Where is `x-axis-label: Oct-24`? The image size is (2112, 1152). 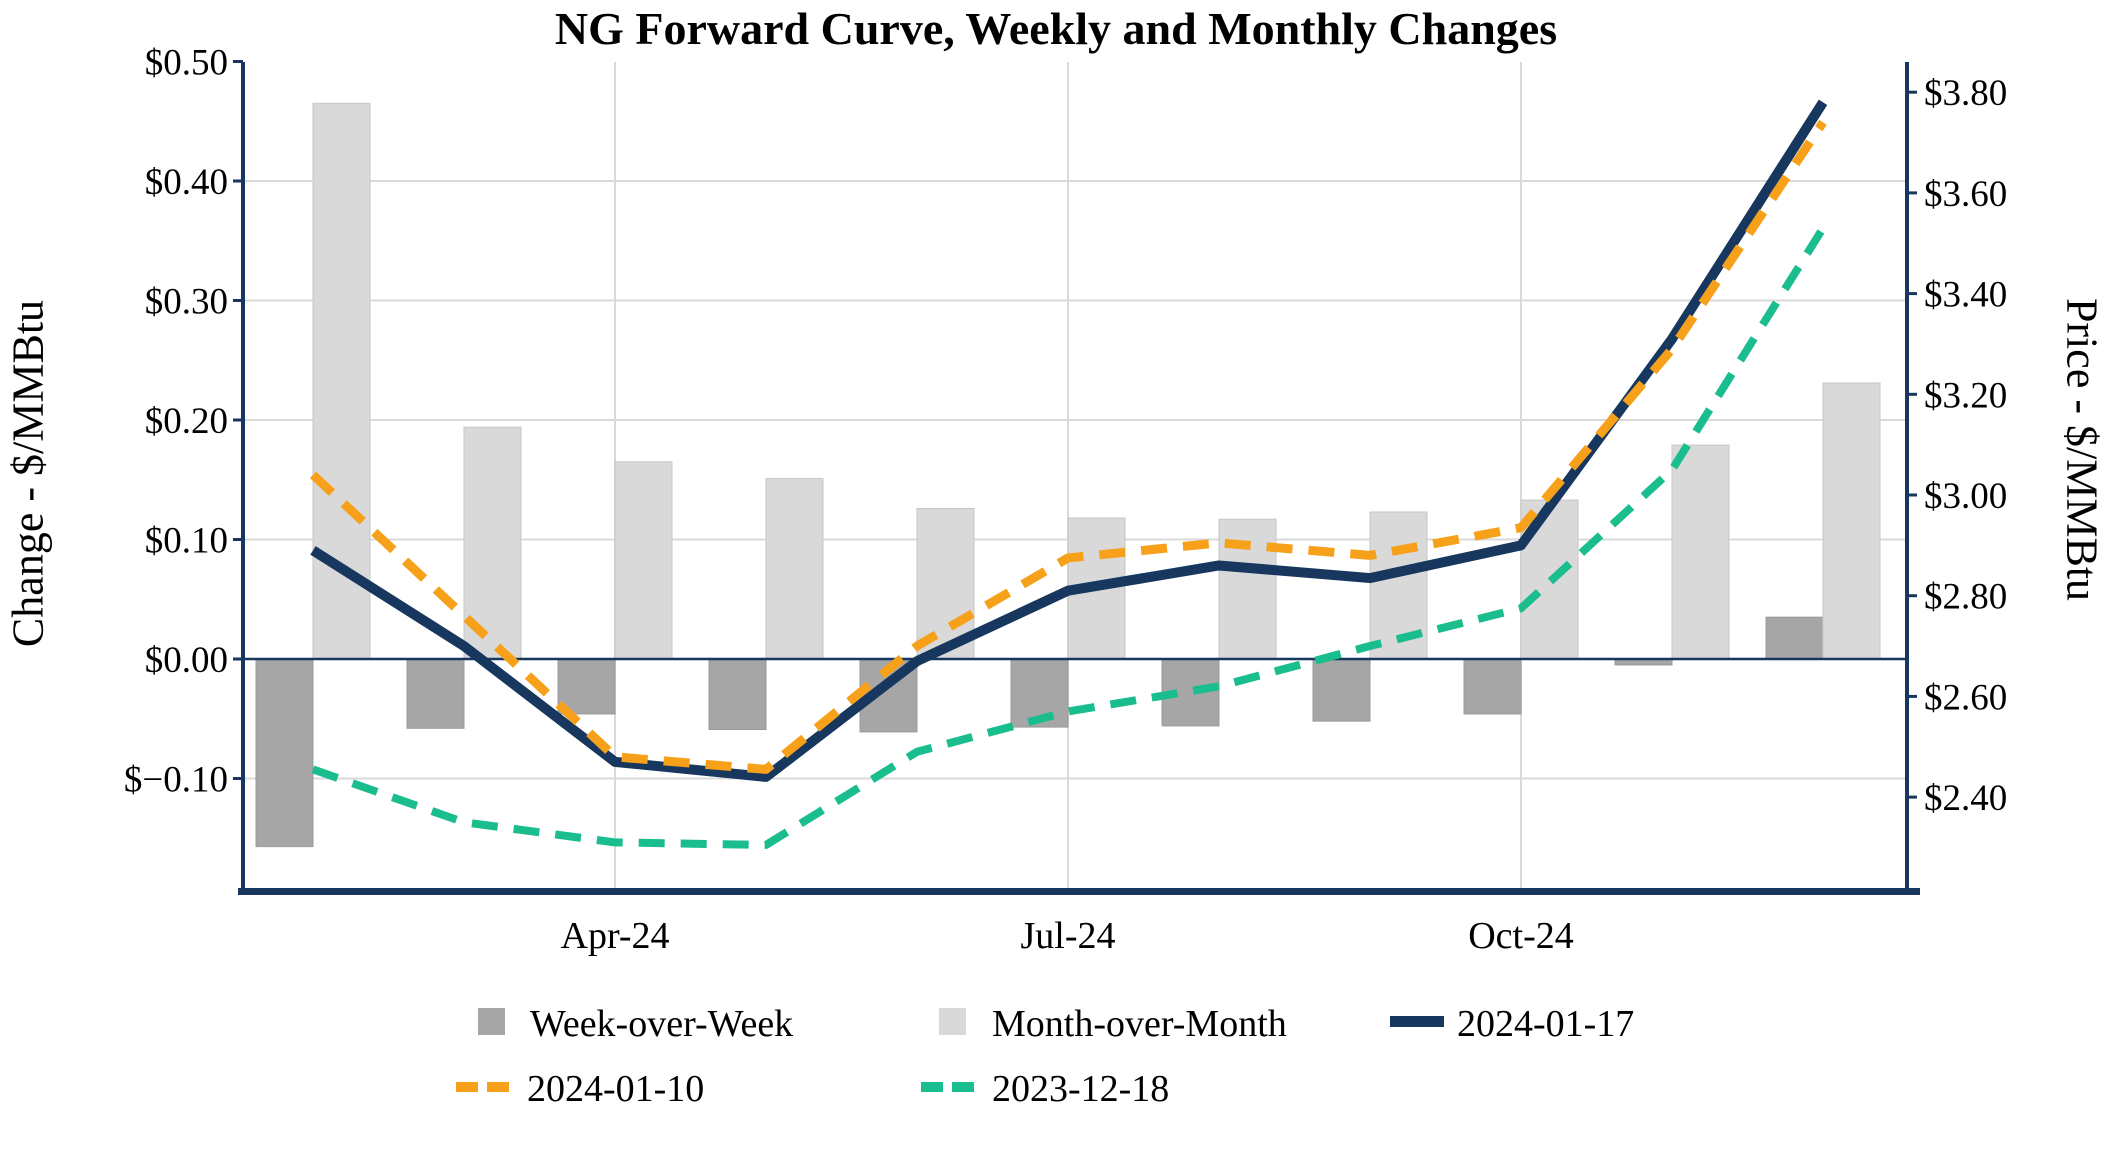 x-axis-label: Oct-24 is located at coordinates (1521, 936).